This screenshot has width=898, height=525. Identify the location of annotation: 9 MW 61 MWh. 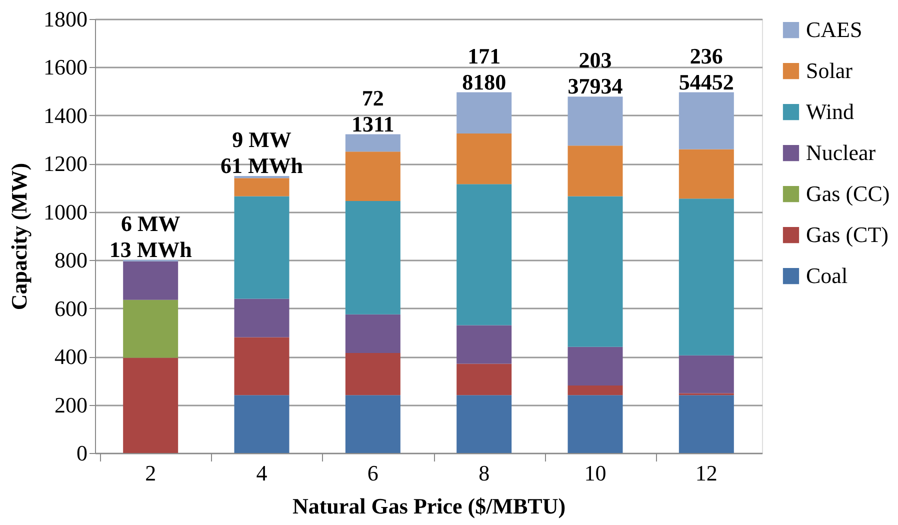
(261, 152).